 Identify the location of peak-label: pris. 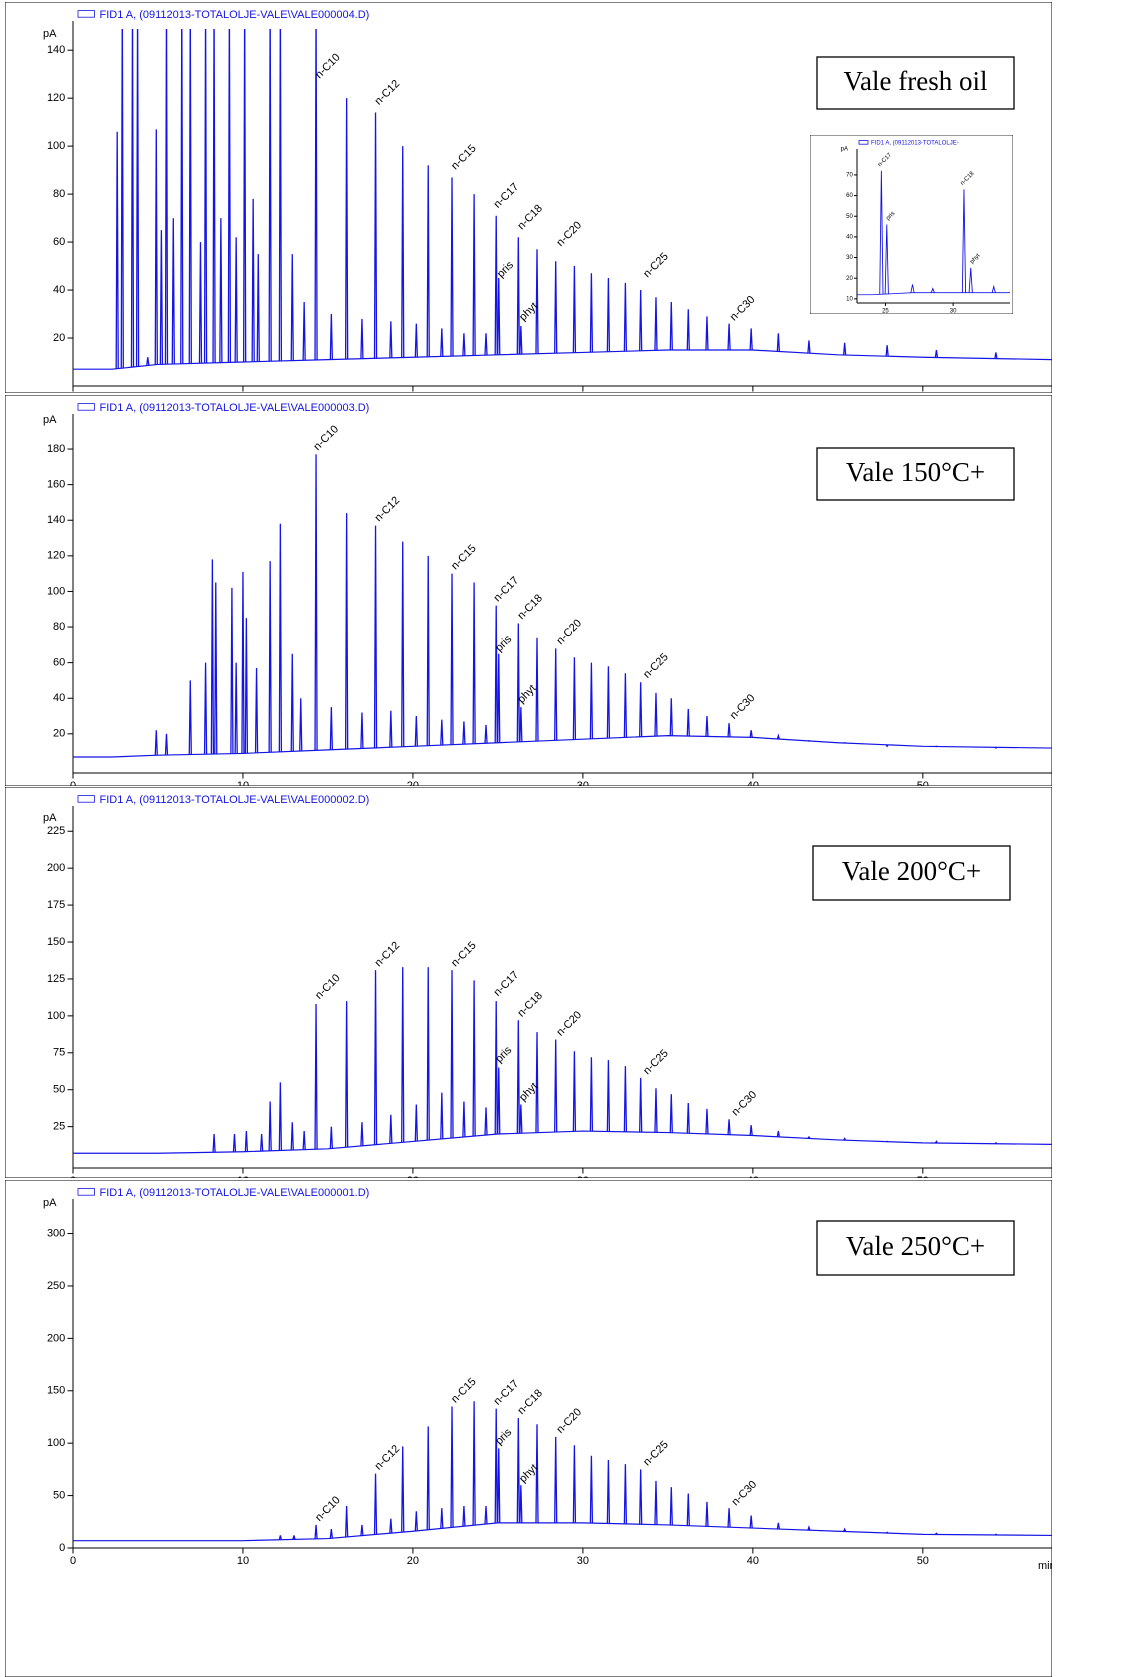
(890, 216).